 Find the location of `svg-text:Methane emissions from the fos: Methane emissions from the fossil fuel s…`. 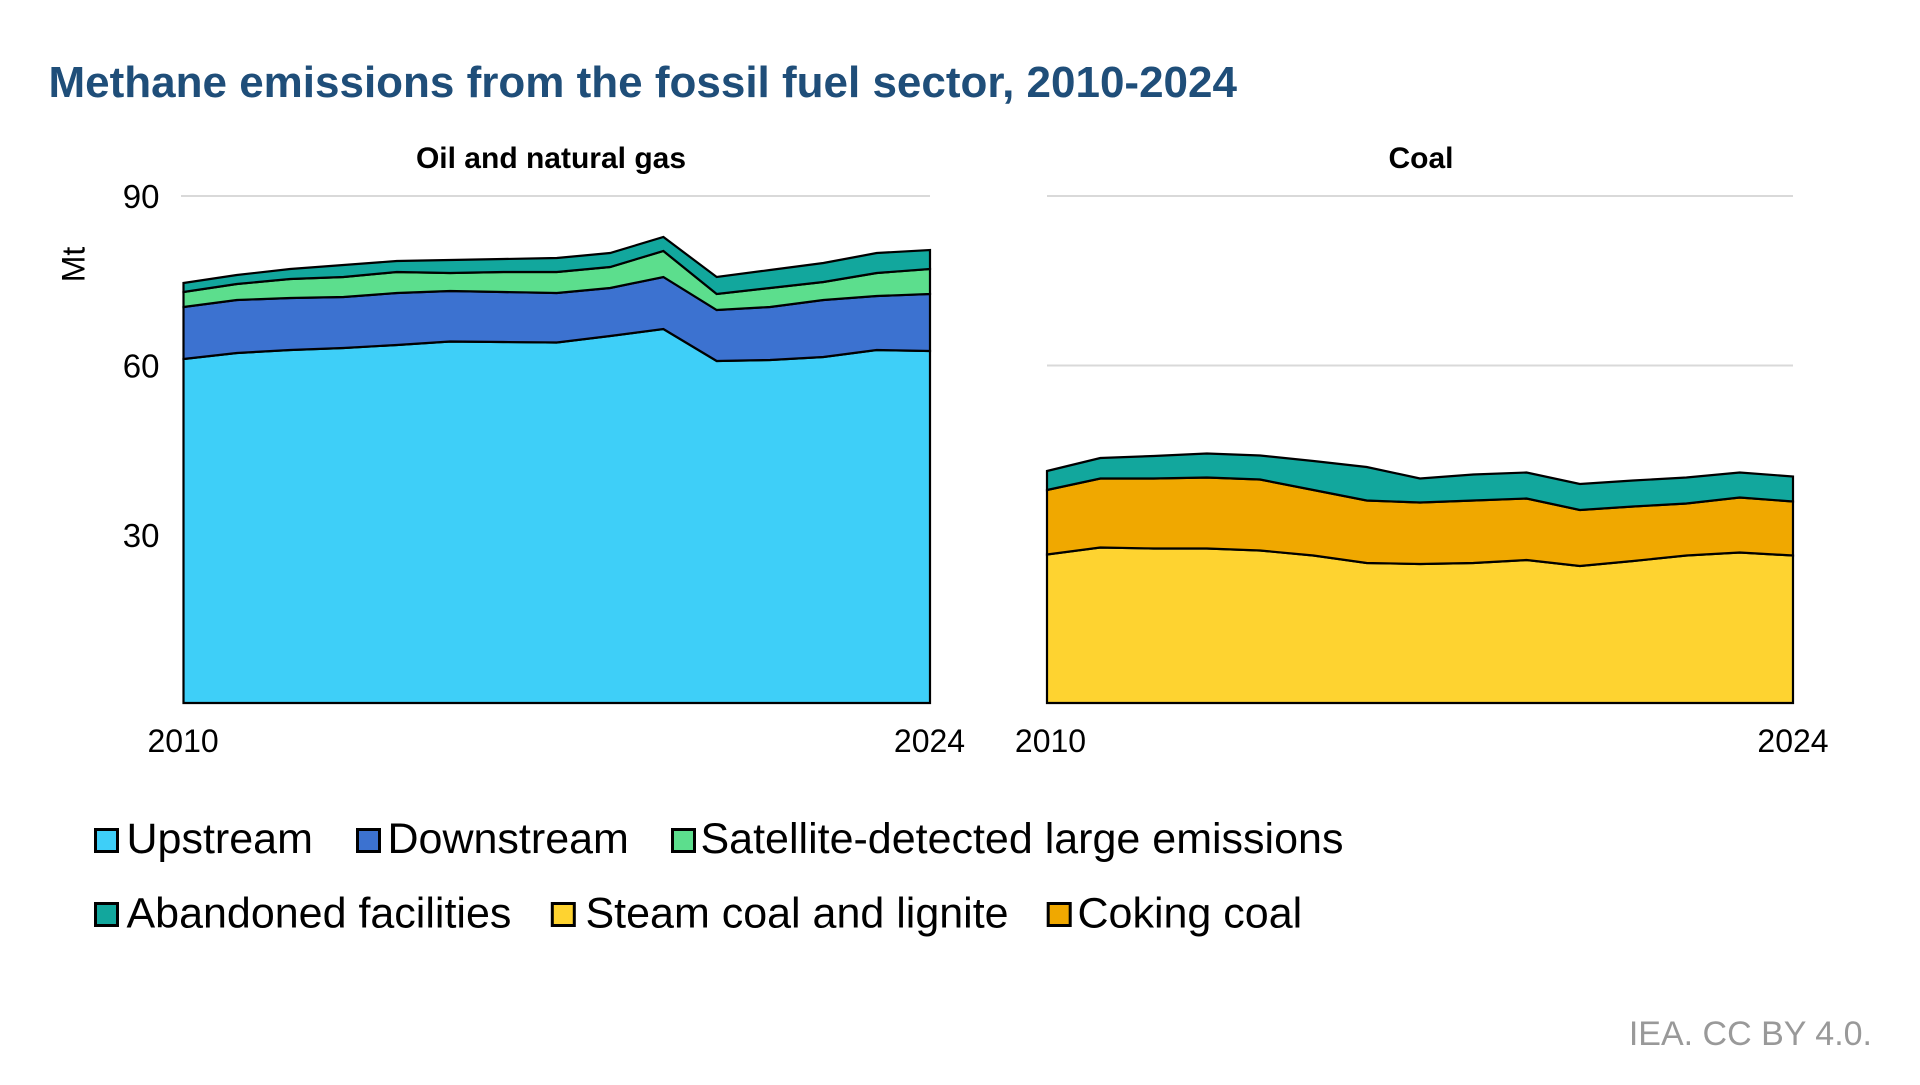

svg-text:Methane emissions from the fos: Methane emissions from the fossil fuel s… is located at coordinates (643, 82).